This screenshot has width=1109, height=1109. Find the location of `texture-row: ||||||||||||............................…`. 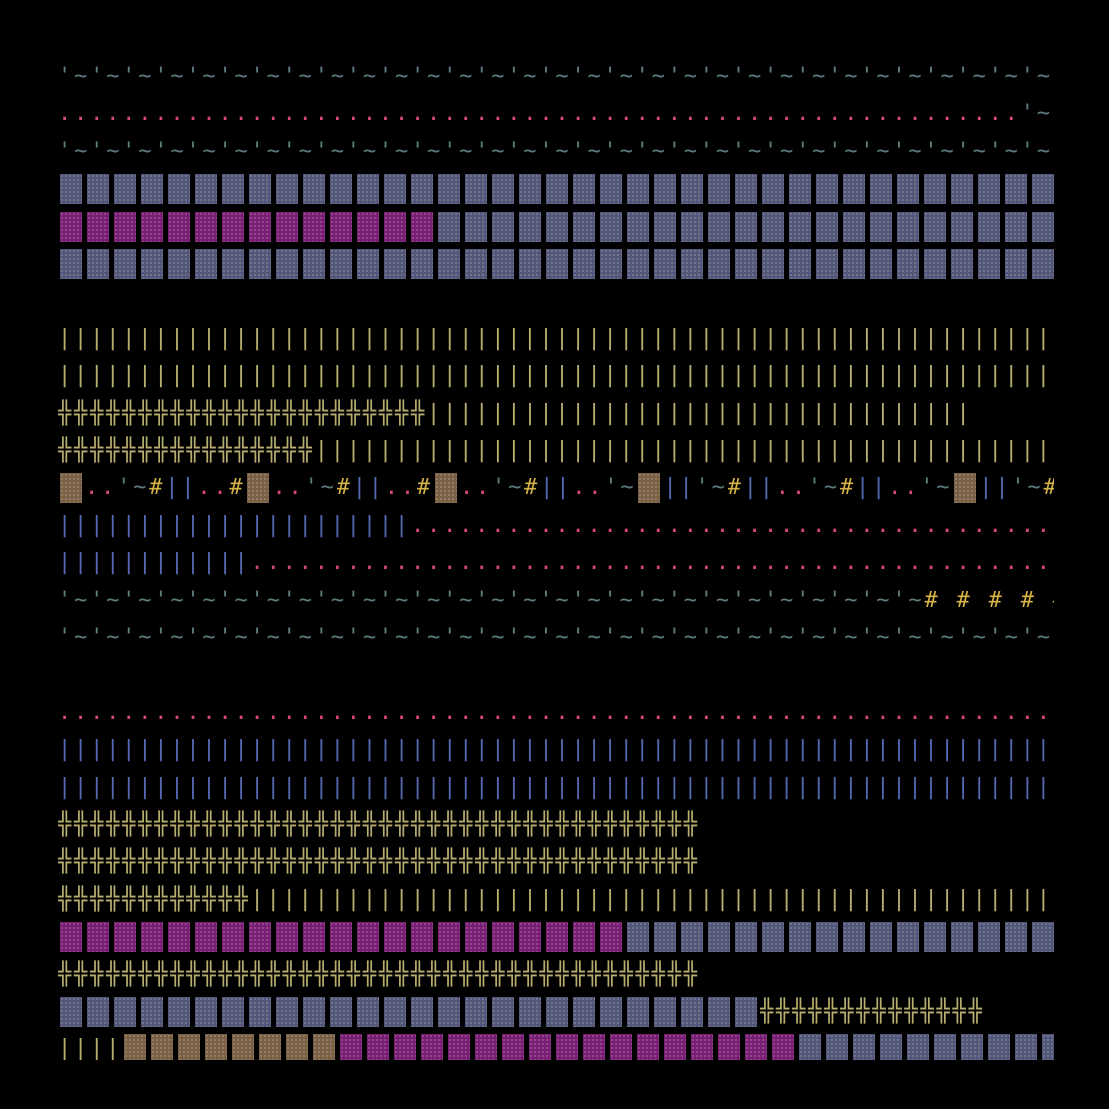

texture-row: ||||||||||||............................… is located at coordinates (556, 563).